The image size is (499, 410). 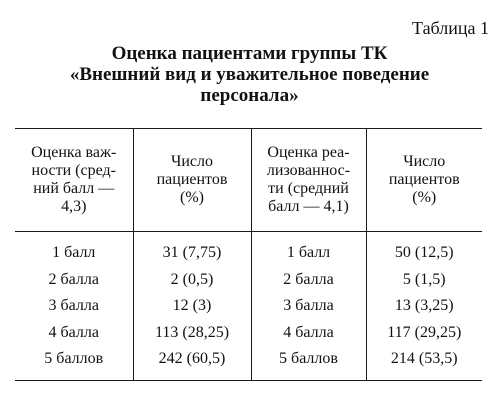 I want to click on table-row: 2 балла 2 (0,5) 2 балла 5 (1,5), so click(x=248, y=279).